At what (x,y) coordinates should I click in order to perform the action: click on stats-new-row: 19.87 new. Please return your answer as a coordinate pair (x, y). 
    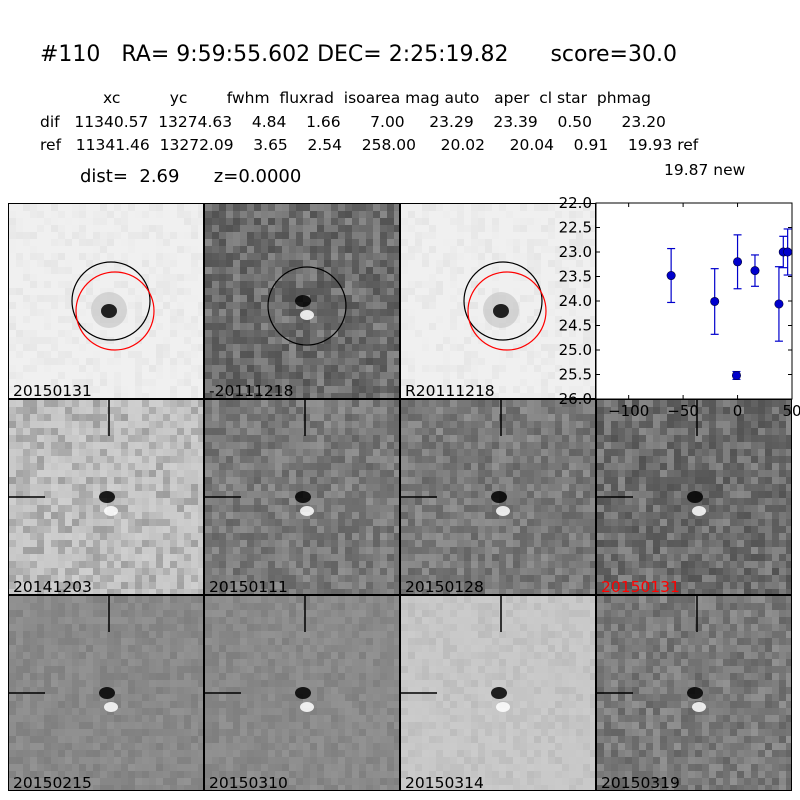
    Looking at the image, I should click on (705, 170).